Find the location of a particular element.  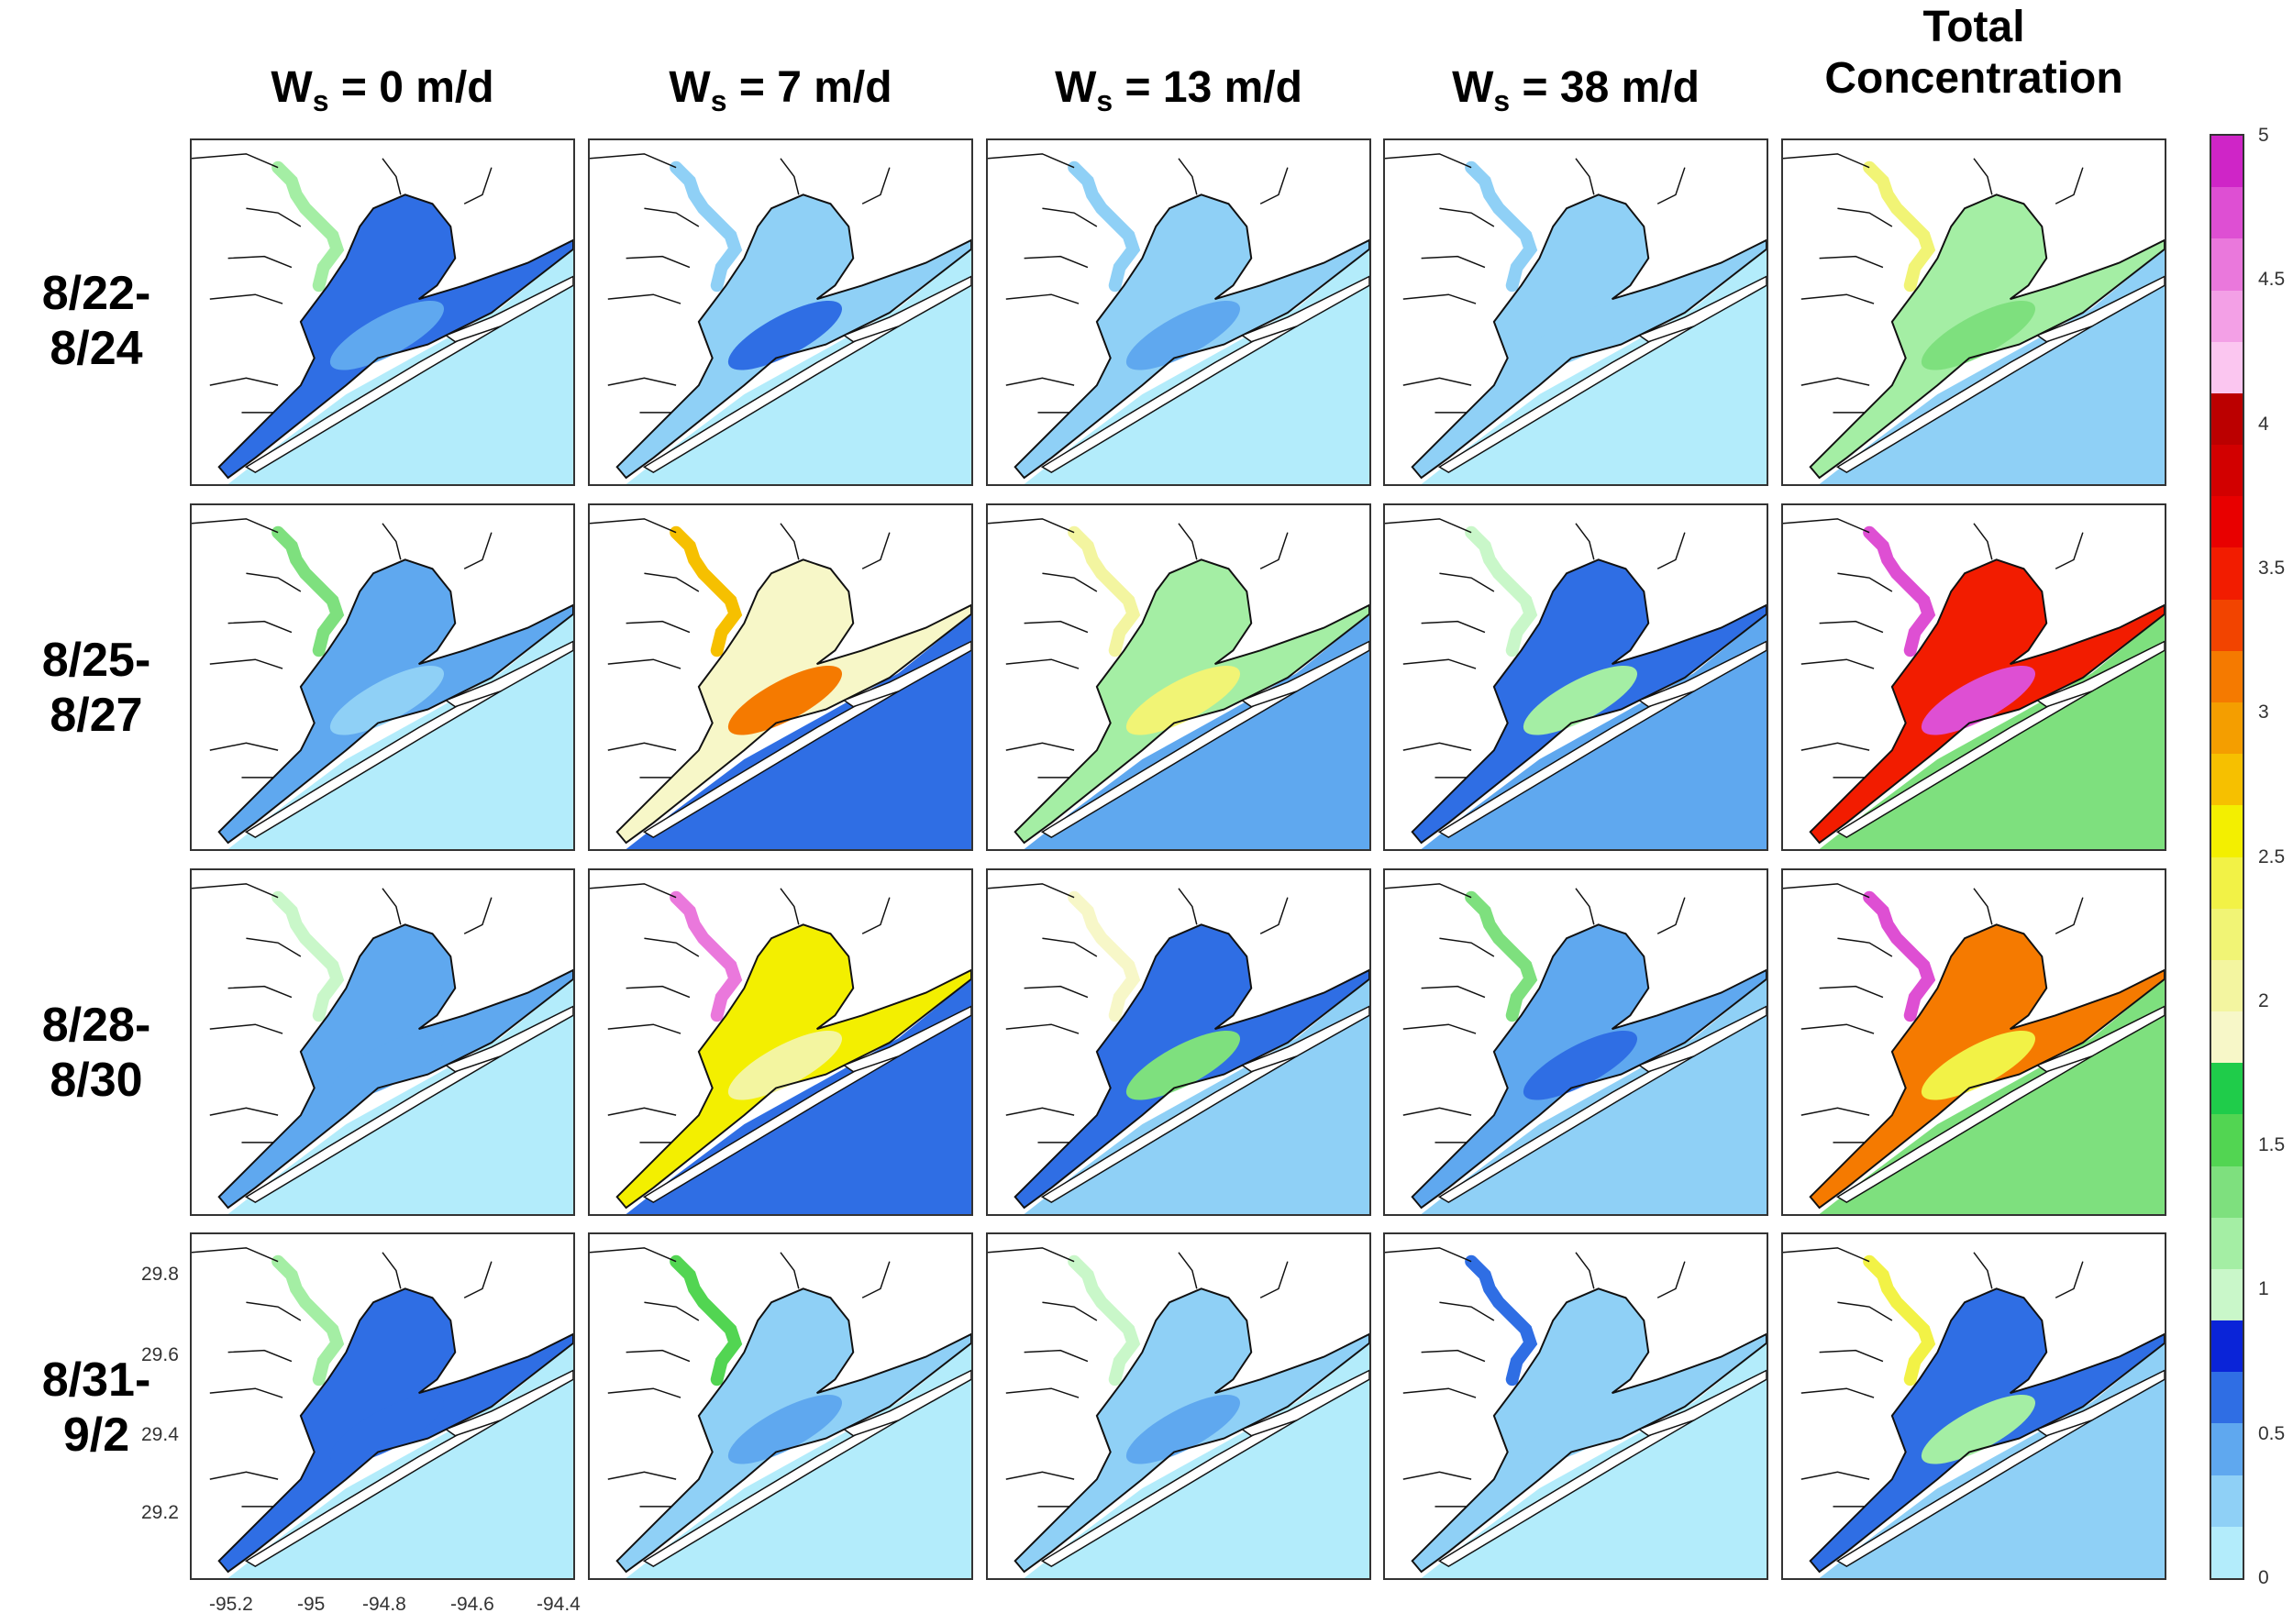

map-panel-r3-c5 is located at coordinates (1974, 1042).